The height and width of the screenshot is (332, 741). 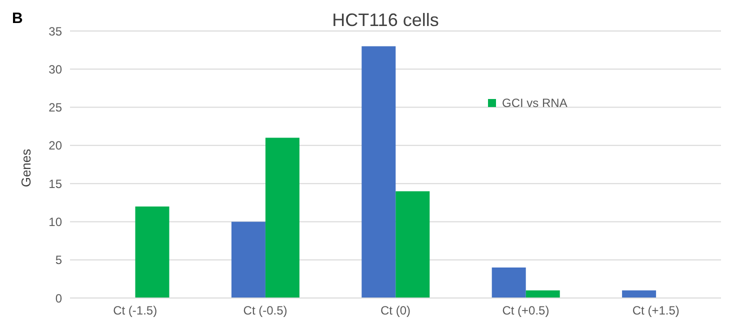 I want to click on text: B, so click(x=17, y=18).